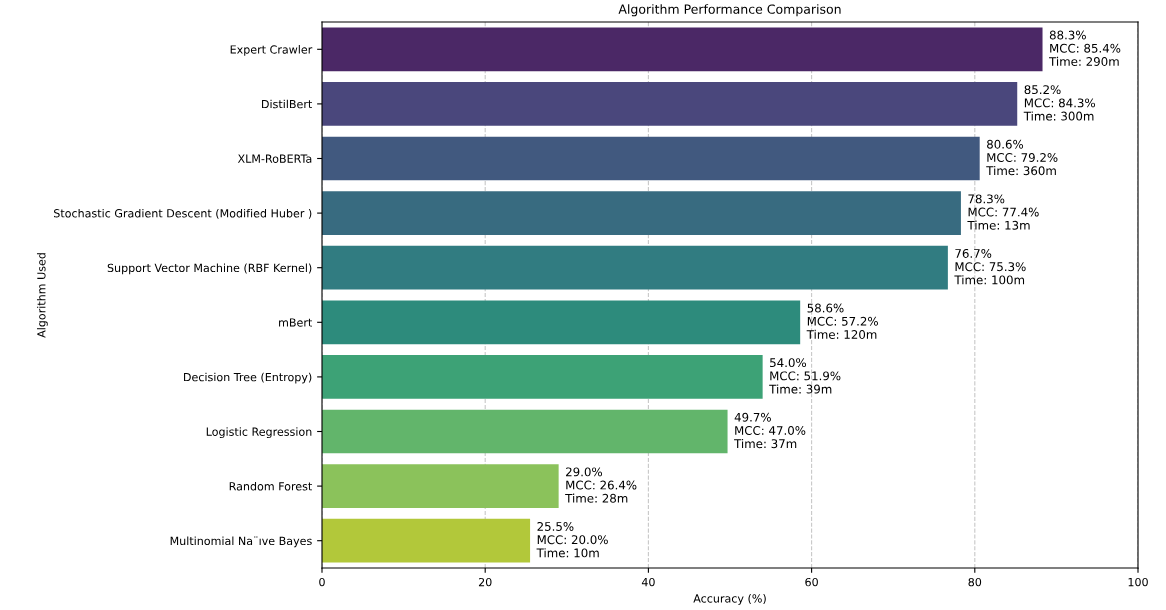 Image resolution: width=1166 pixels, height=610 pixels. I want to click on chart-title: Algorithm Performance Comparison, so click(729, 10).